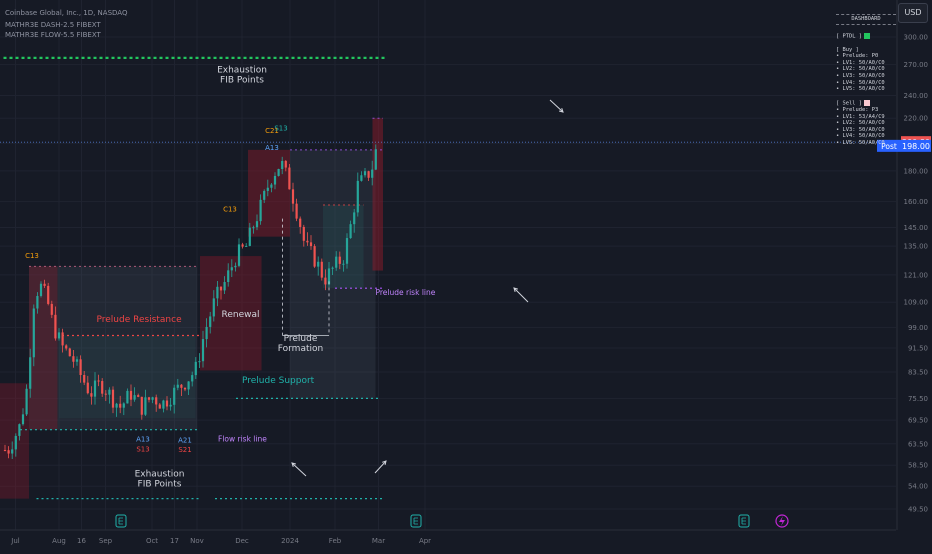  What do you see at coordinates (916, 38) in the screenshot?
I see `price-tick-label: 300.00` at bounding box center [916, 38].